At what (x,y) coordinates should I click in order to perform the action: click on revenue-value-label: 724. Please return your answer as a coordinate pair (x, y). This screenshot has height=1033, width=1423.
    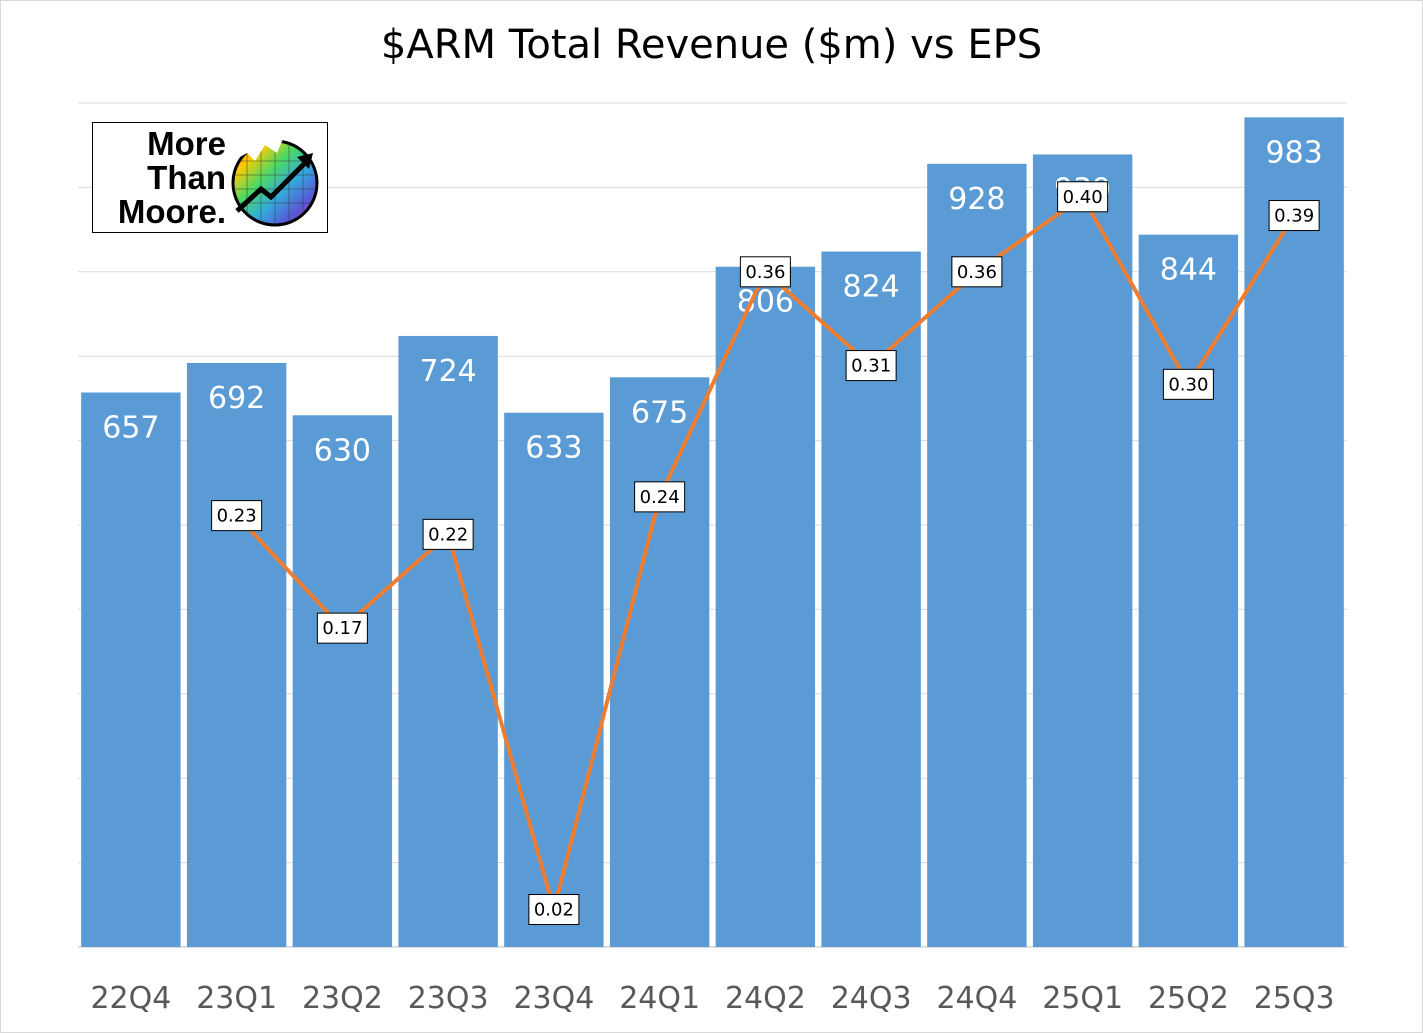
    Looking at the image, I should click on (447, 371).